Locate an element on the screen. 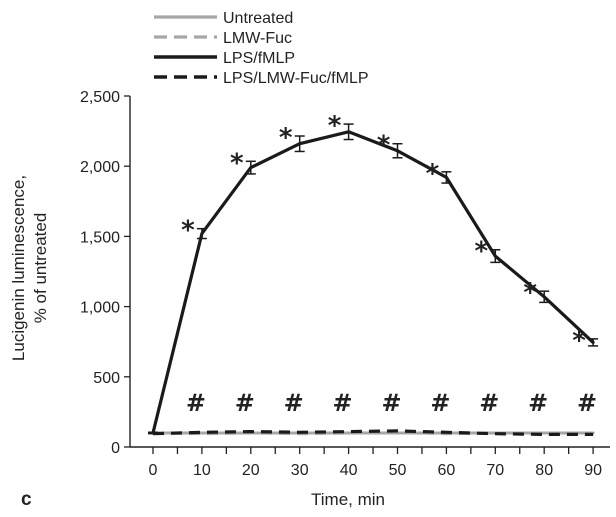 The image size is (616, 517). x-tick-label: 0 is located at coordinates (153, 470).